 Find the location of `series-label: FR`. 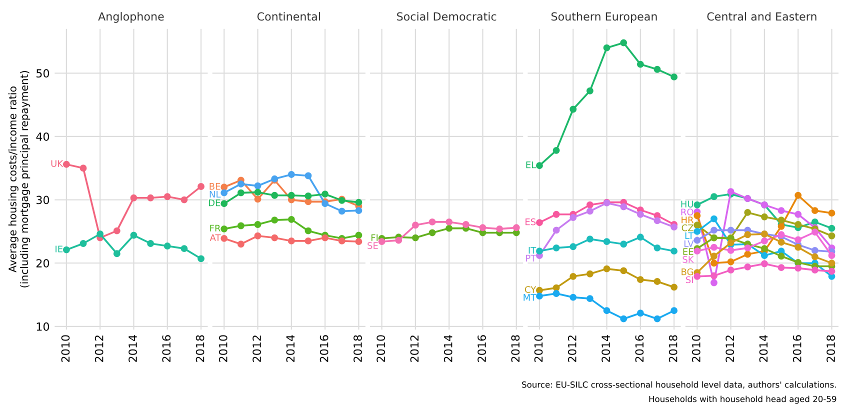

series-label: FR is located at coordinates (215, 228).